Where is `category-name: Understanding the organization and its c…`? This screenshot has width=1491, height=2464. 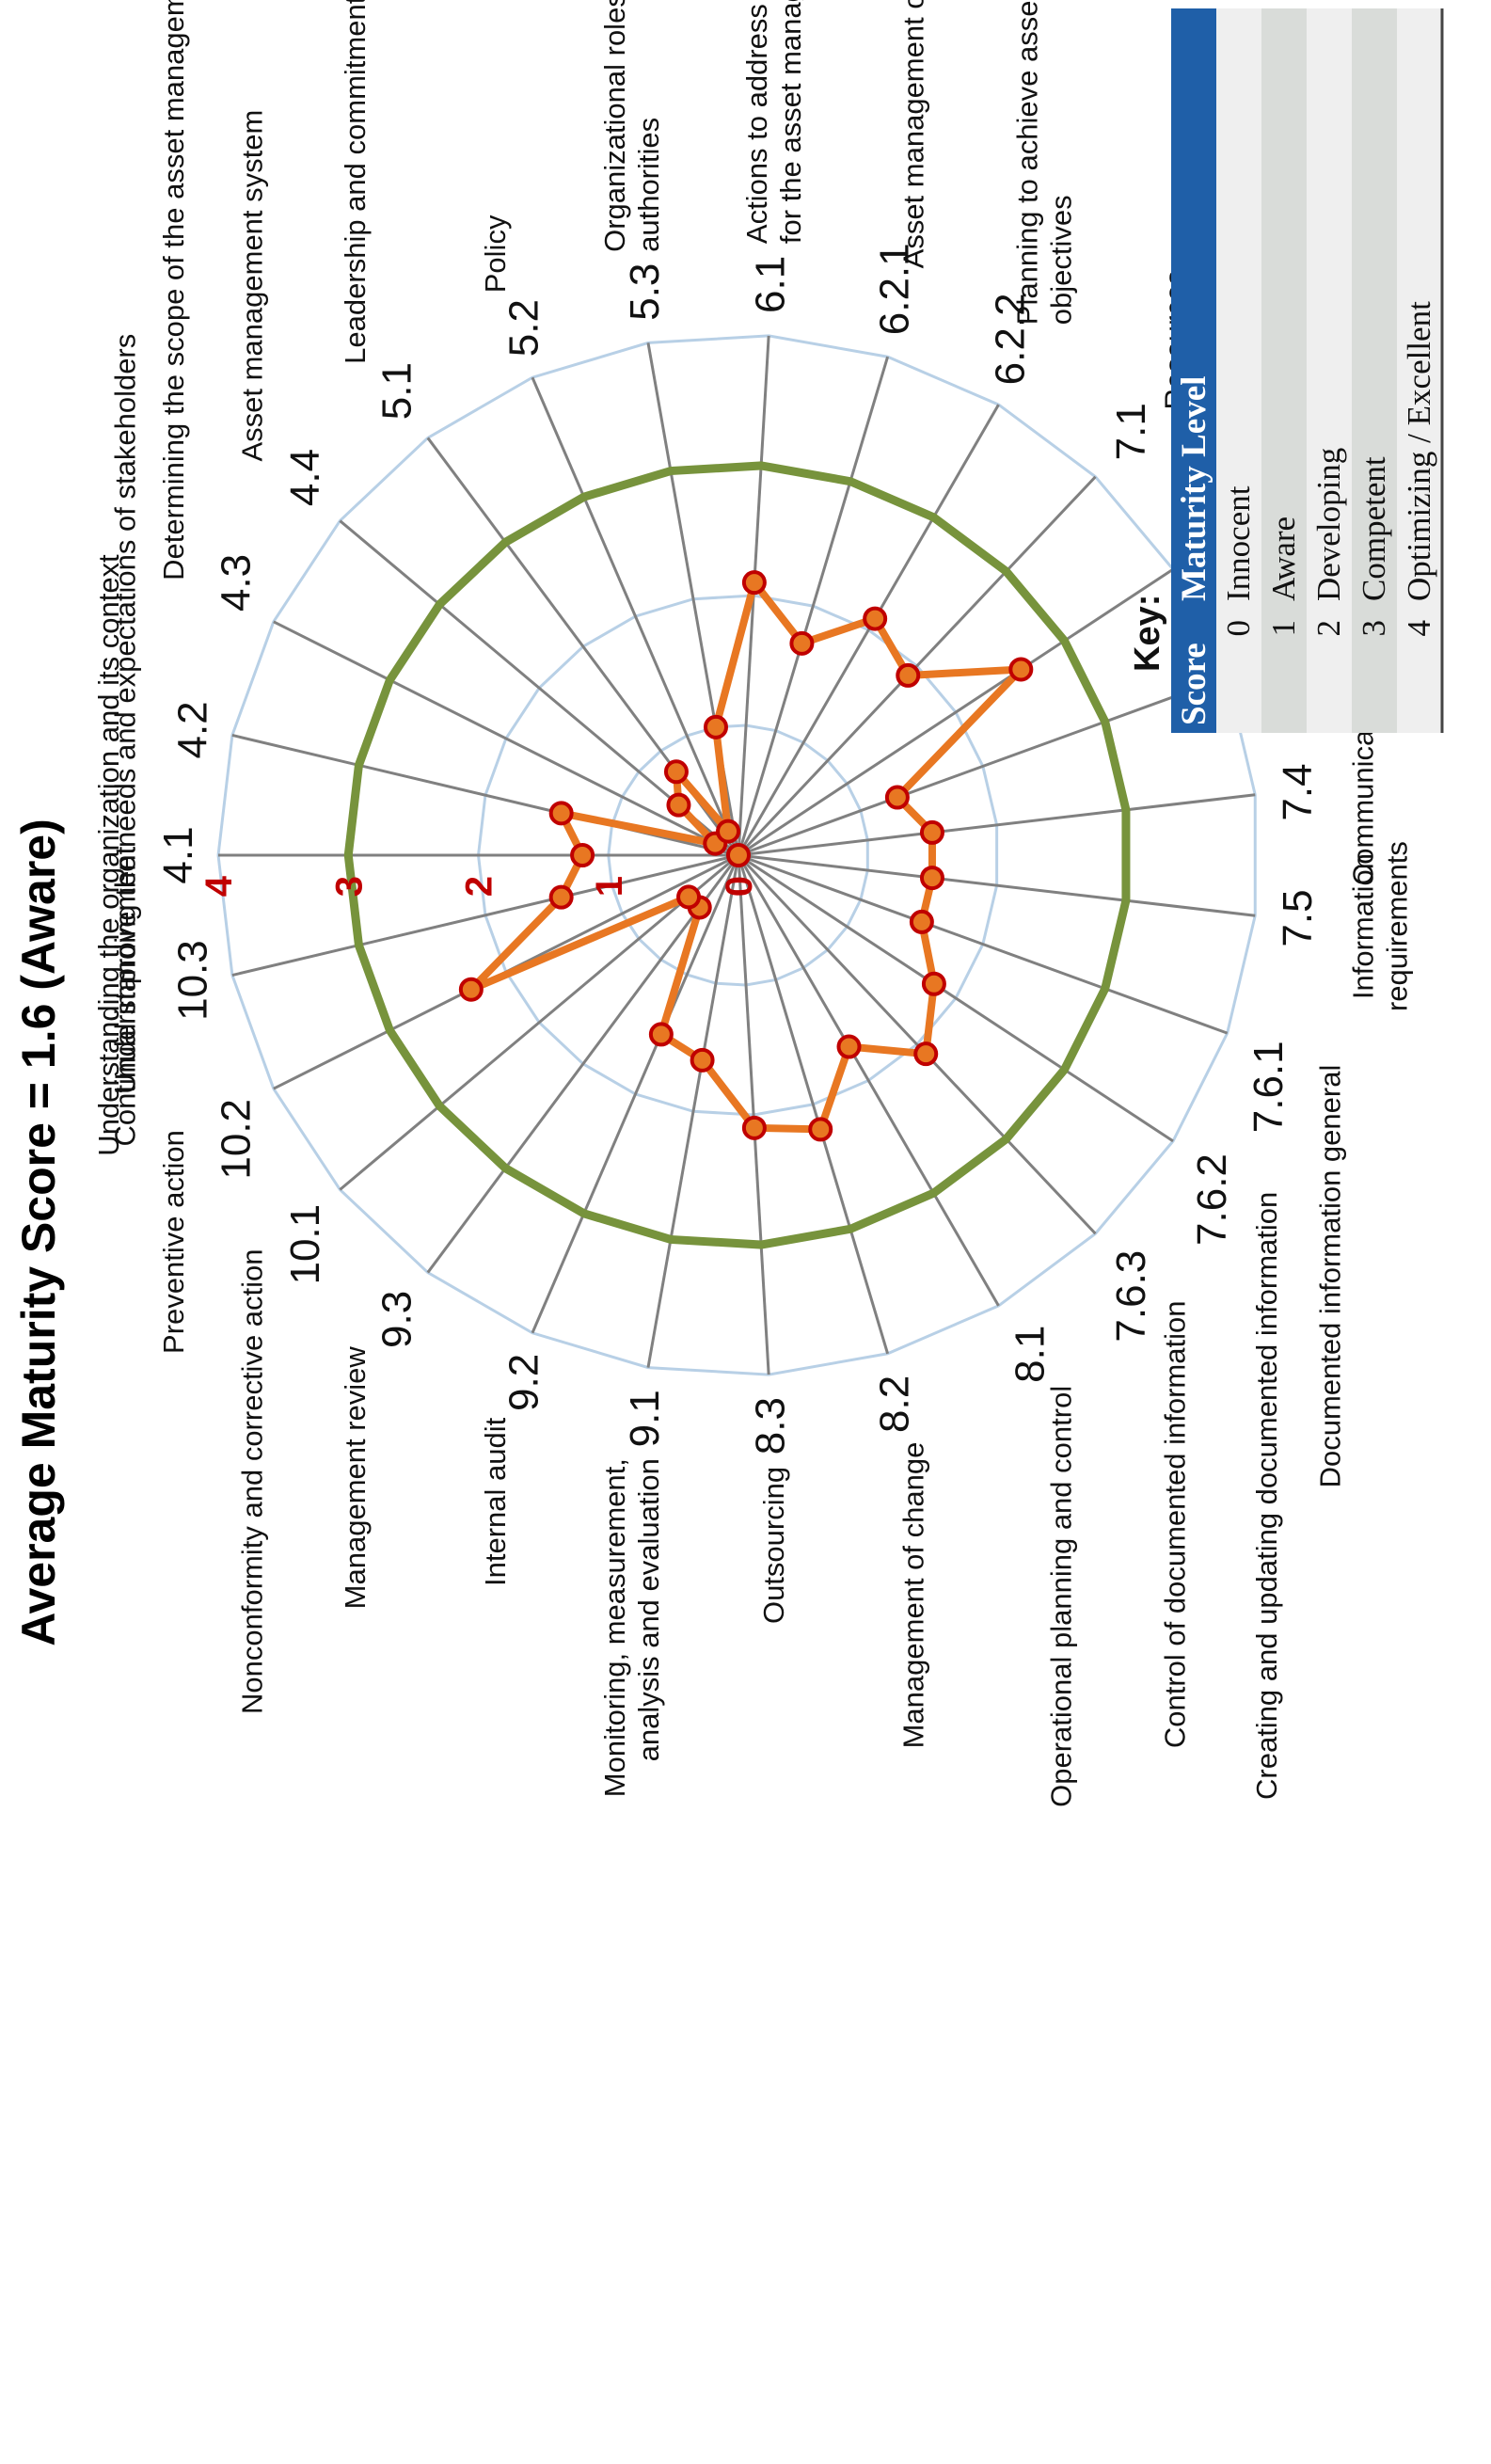 category-name: Understanding the organization and its c… is located at coordinates (108, 855).